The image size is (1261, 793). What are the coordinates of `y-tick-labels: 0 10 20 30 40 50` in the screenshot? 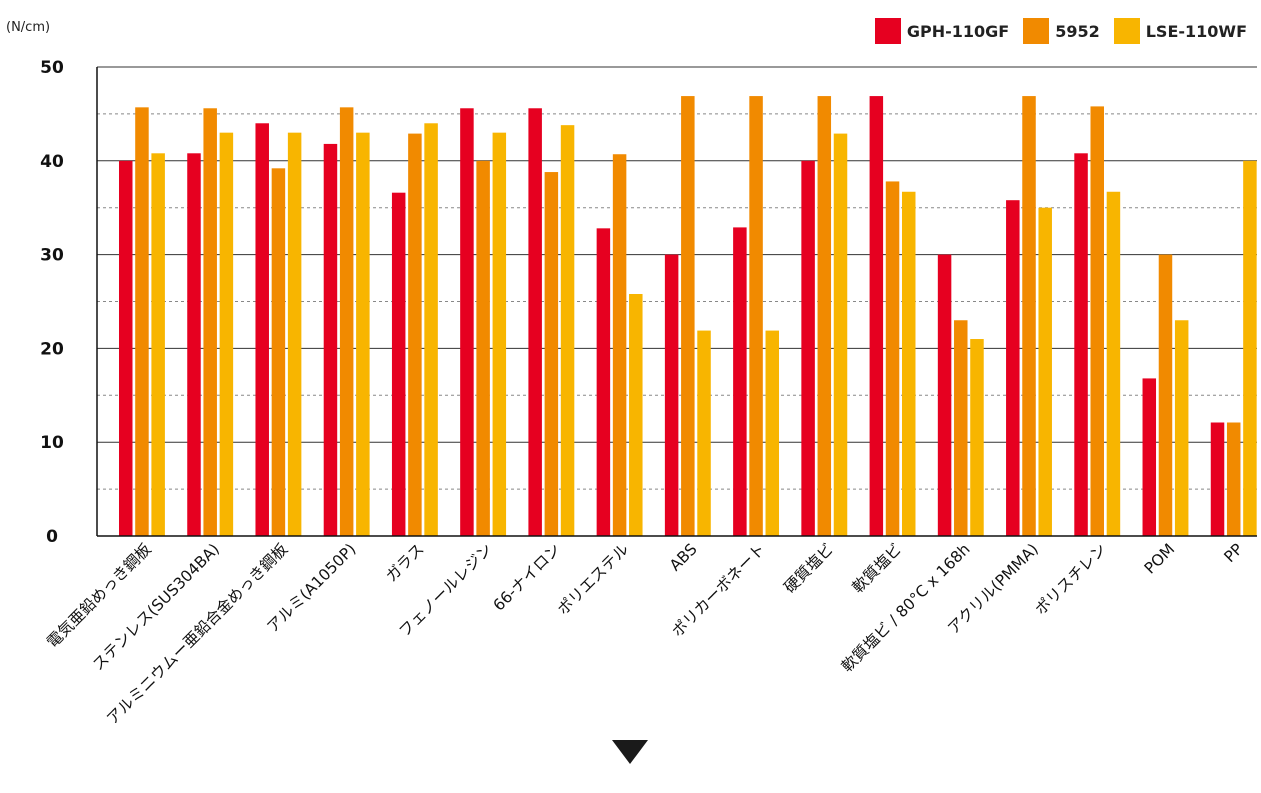 It's located at (52, 302).